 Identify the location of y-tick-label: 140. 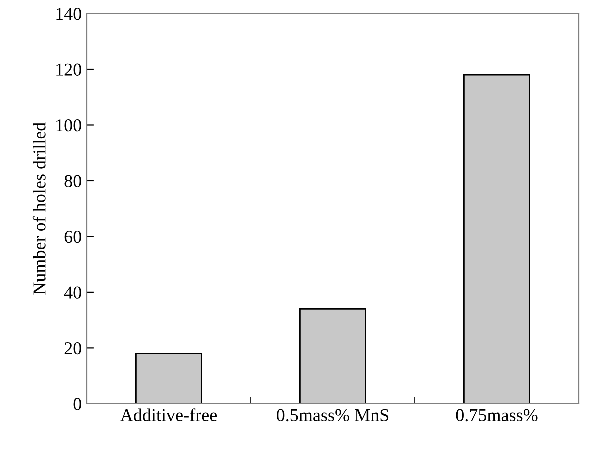
(69, 14).